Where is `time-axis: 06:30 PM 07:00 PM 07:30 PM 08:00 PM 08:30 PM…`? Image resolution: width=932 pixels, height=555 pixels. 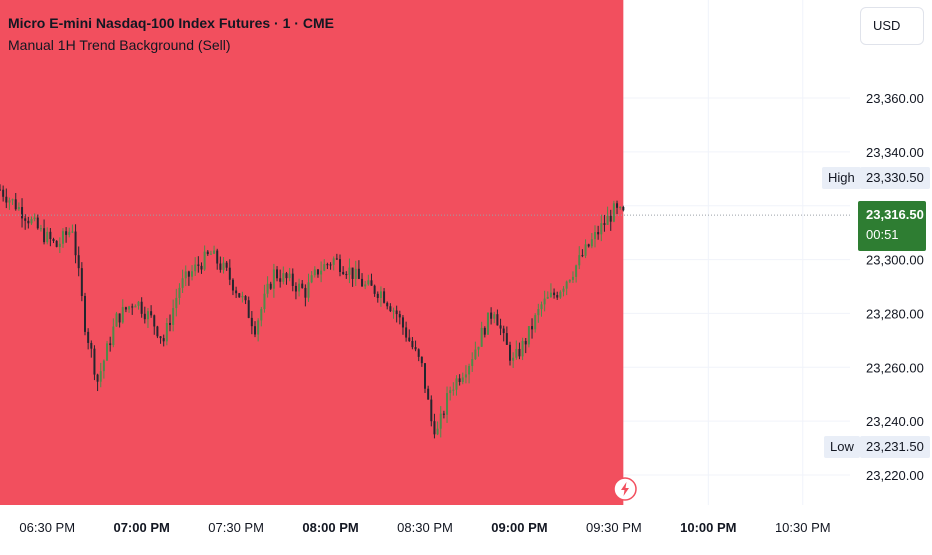
time-axis: 06:30 PM 07:00 PM 07:30 PM 08:00 PM 08:30 PM… is located at coordinates (424, 527).